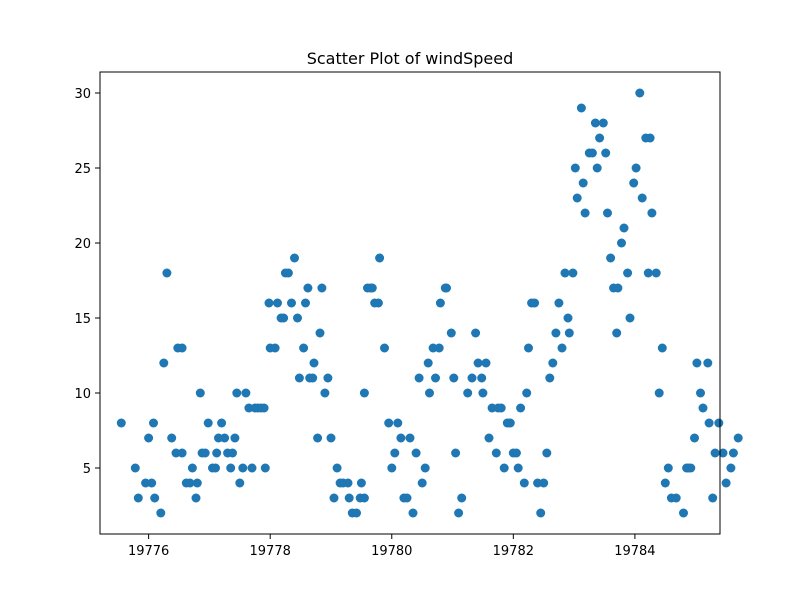  I want to click on y-tick-label: 10, so click(82, 394).